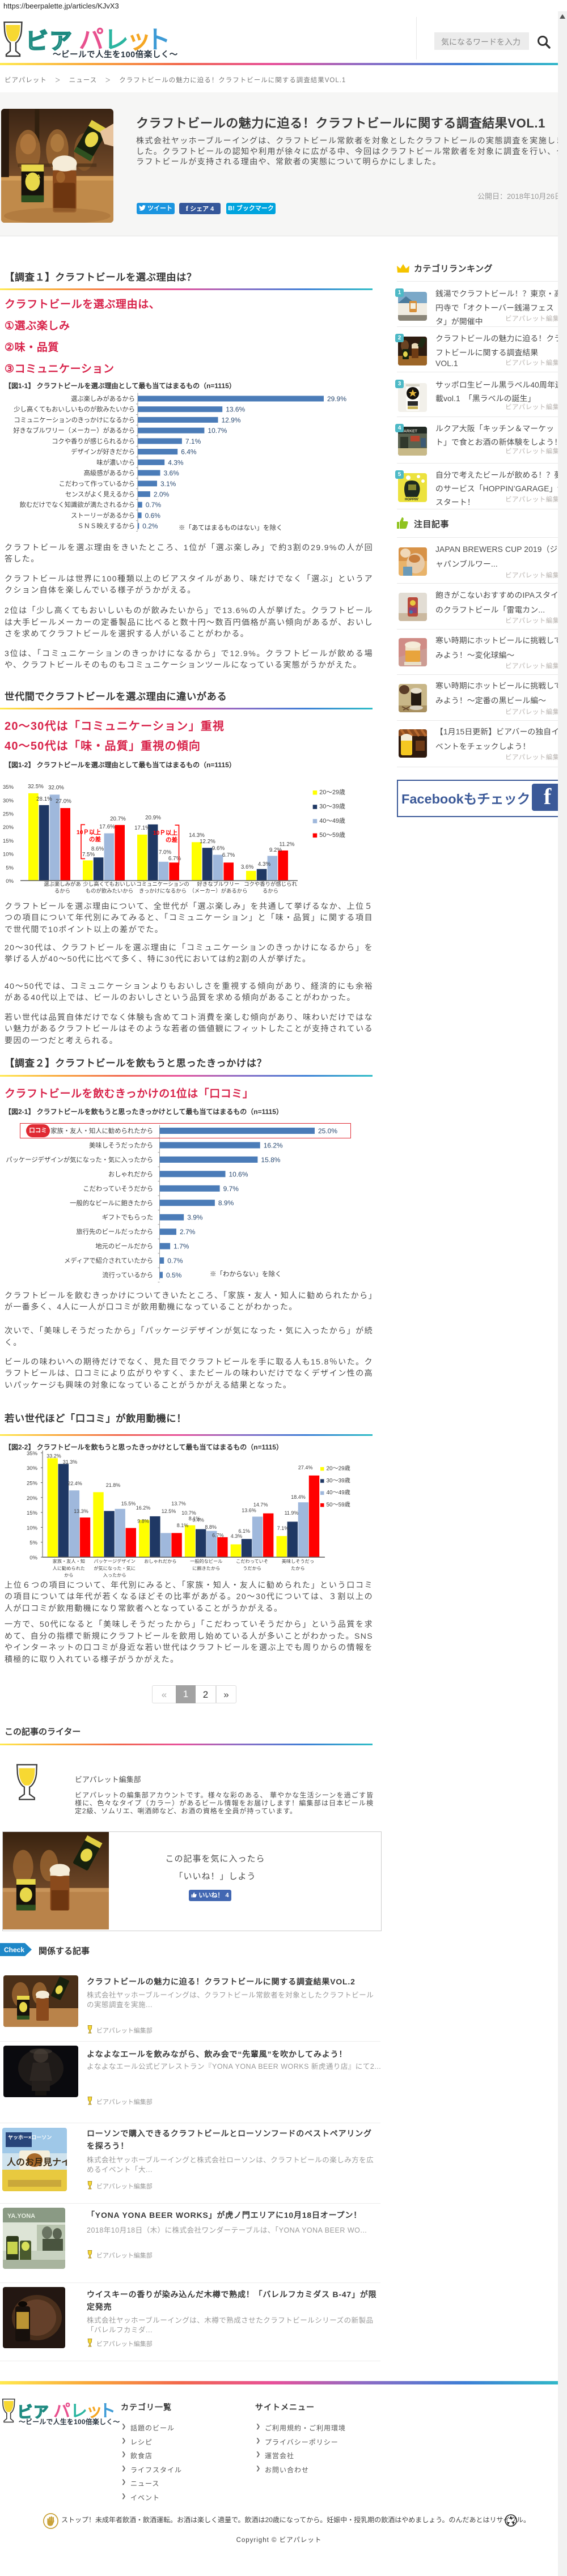 The image size is (567, 2576). What do you see at coordinates (53, 1456) in the screenshot?
I see `svg-text: 33.2%` at bounding box center [53, 1456].